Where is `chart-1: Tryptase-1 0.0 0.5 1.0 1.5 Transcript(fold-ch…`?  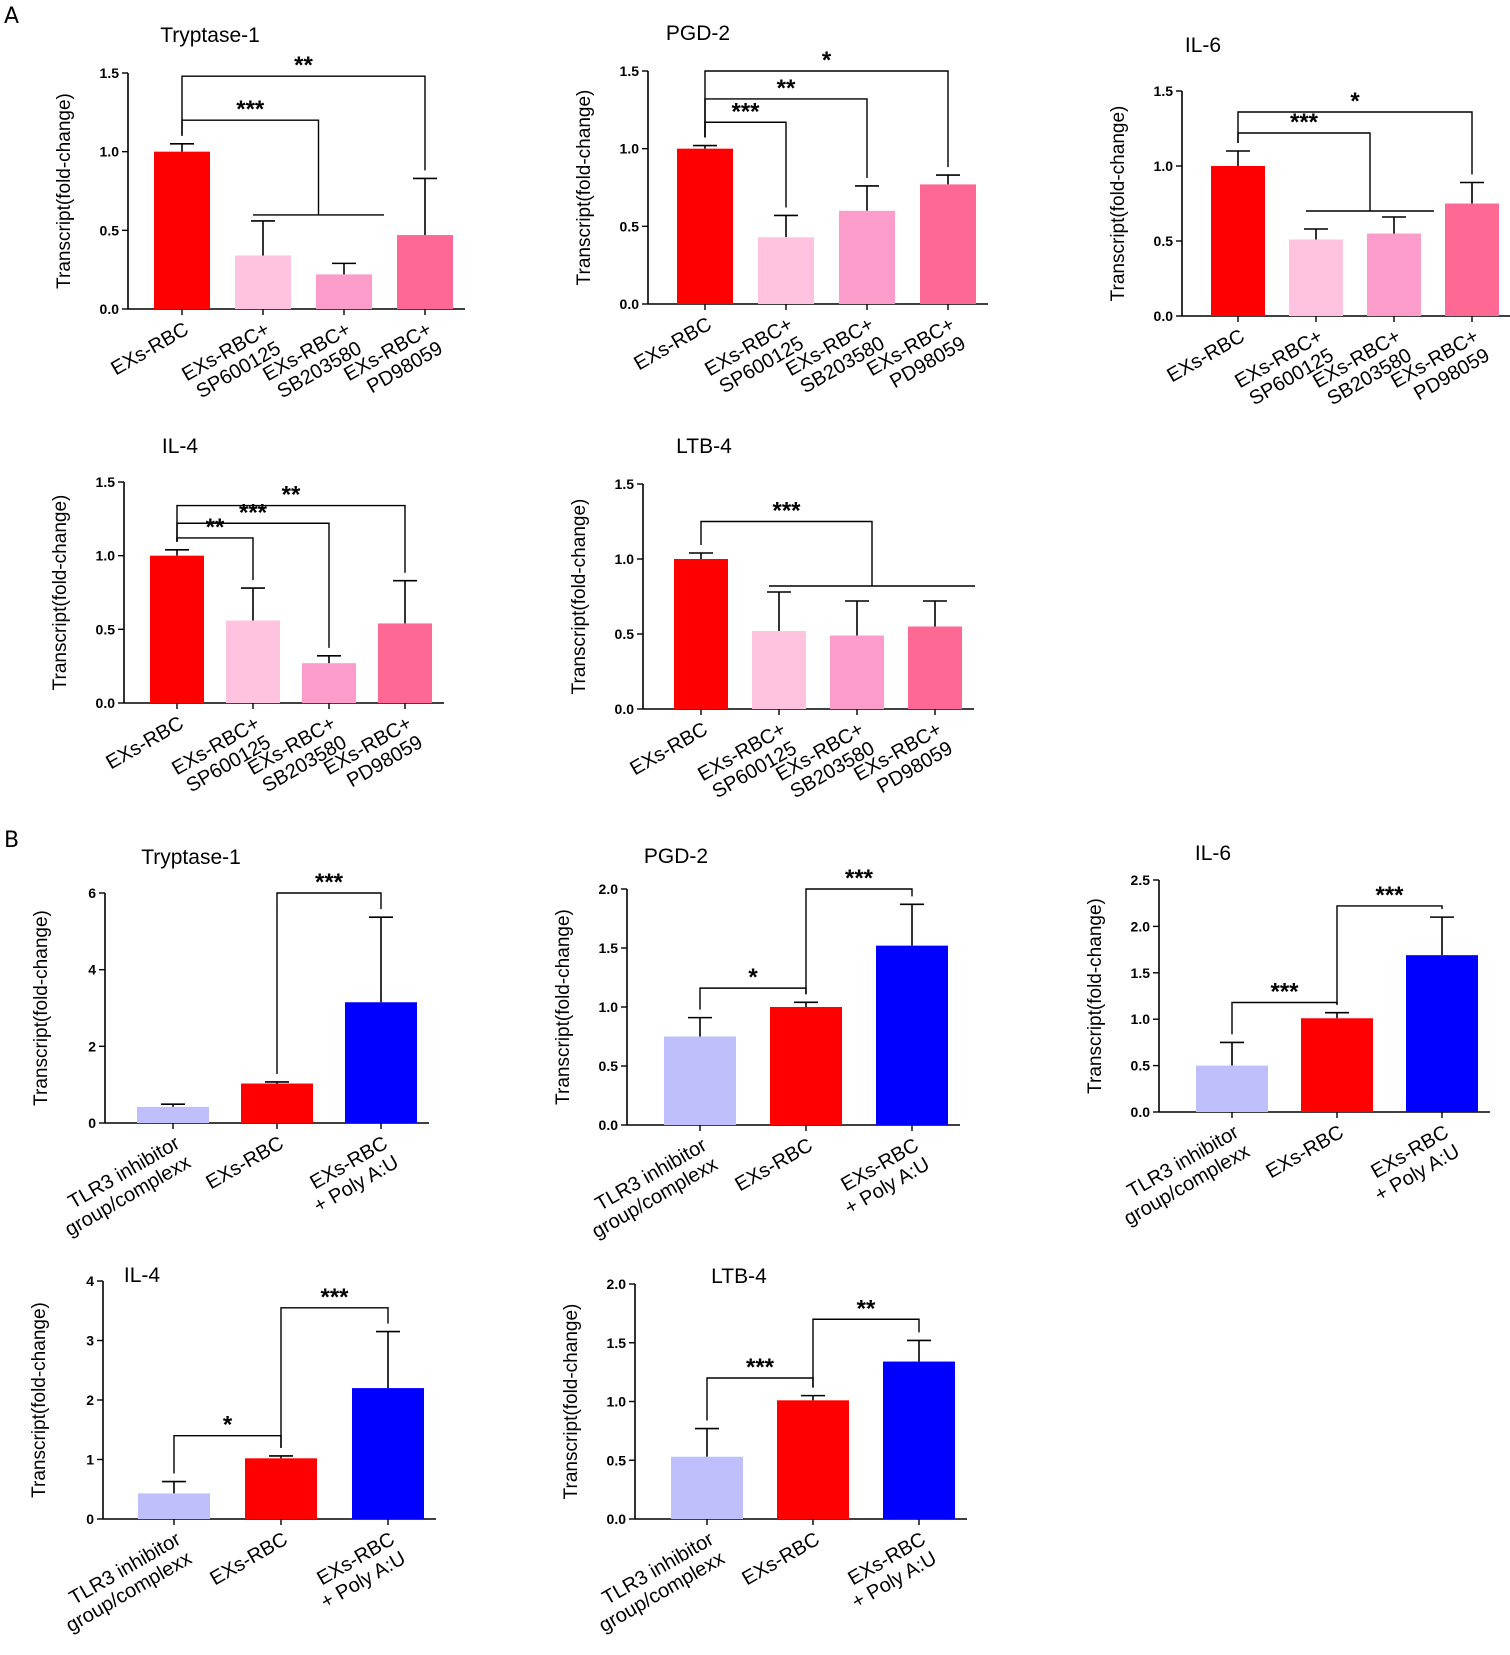
chart-1: Tryptase-1 0.0 0.5 1.0 1.5 Transcript(fold-ch… is located at coordinates (259, 213).